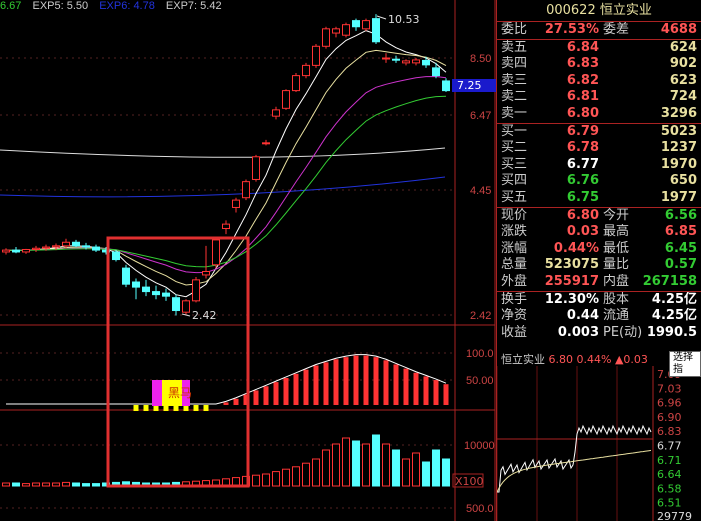 The image size is (701, 521). Describe the element at coordinates (514, 281) in the screenshot. I see `quote-cell: 外盘` at that location.